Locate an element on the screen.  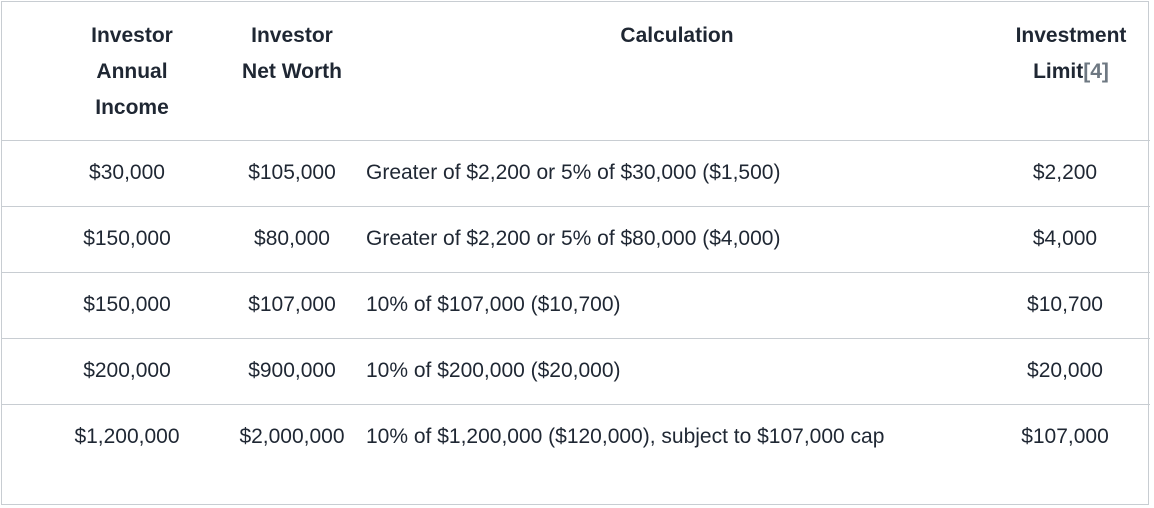
cell-net-worth: $900,000 is located at coordinates (292, 371).